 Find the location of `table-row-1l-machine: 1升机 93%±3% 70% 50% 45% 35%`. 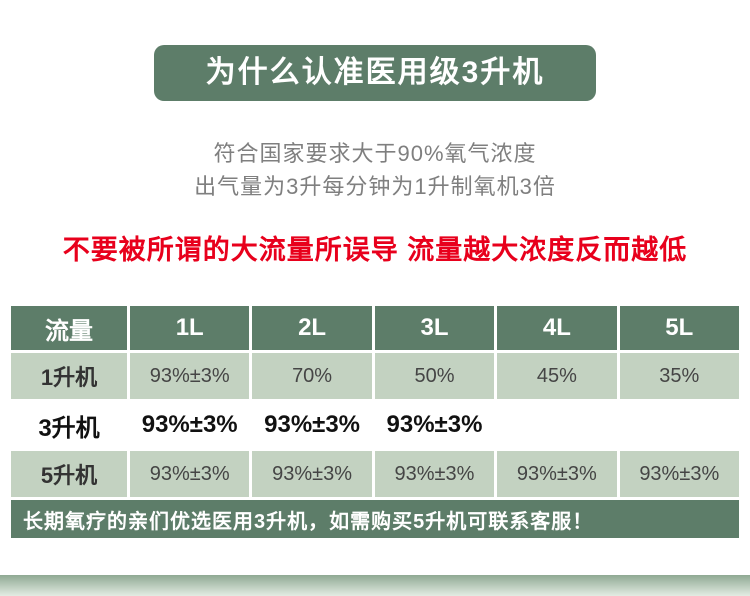

table-row-1l-machine: 1升机 93%±3% 70% 50% 45% 35% is located at coordinates (375, 376).